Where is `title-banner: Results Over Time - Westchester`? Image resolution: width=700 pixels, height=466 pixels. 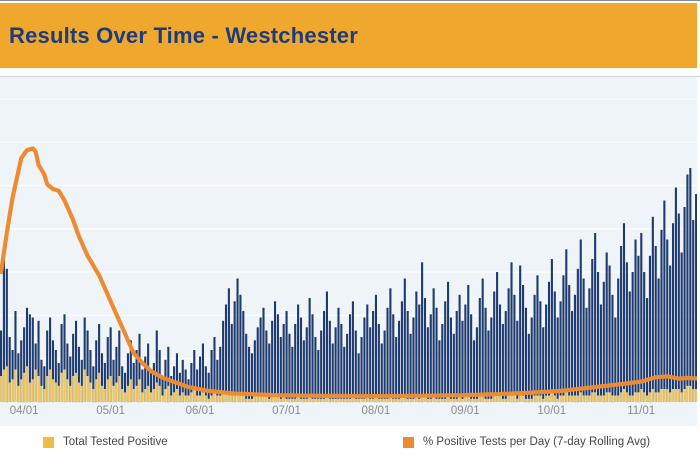 title-banner: Results Over Time - Westchester is located at coordinates (348, 35).